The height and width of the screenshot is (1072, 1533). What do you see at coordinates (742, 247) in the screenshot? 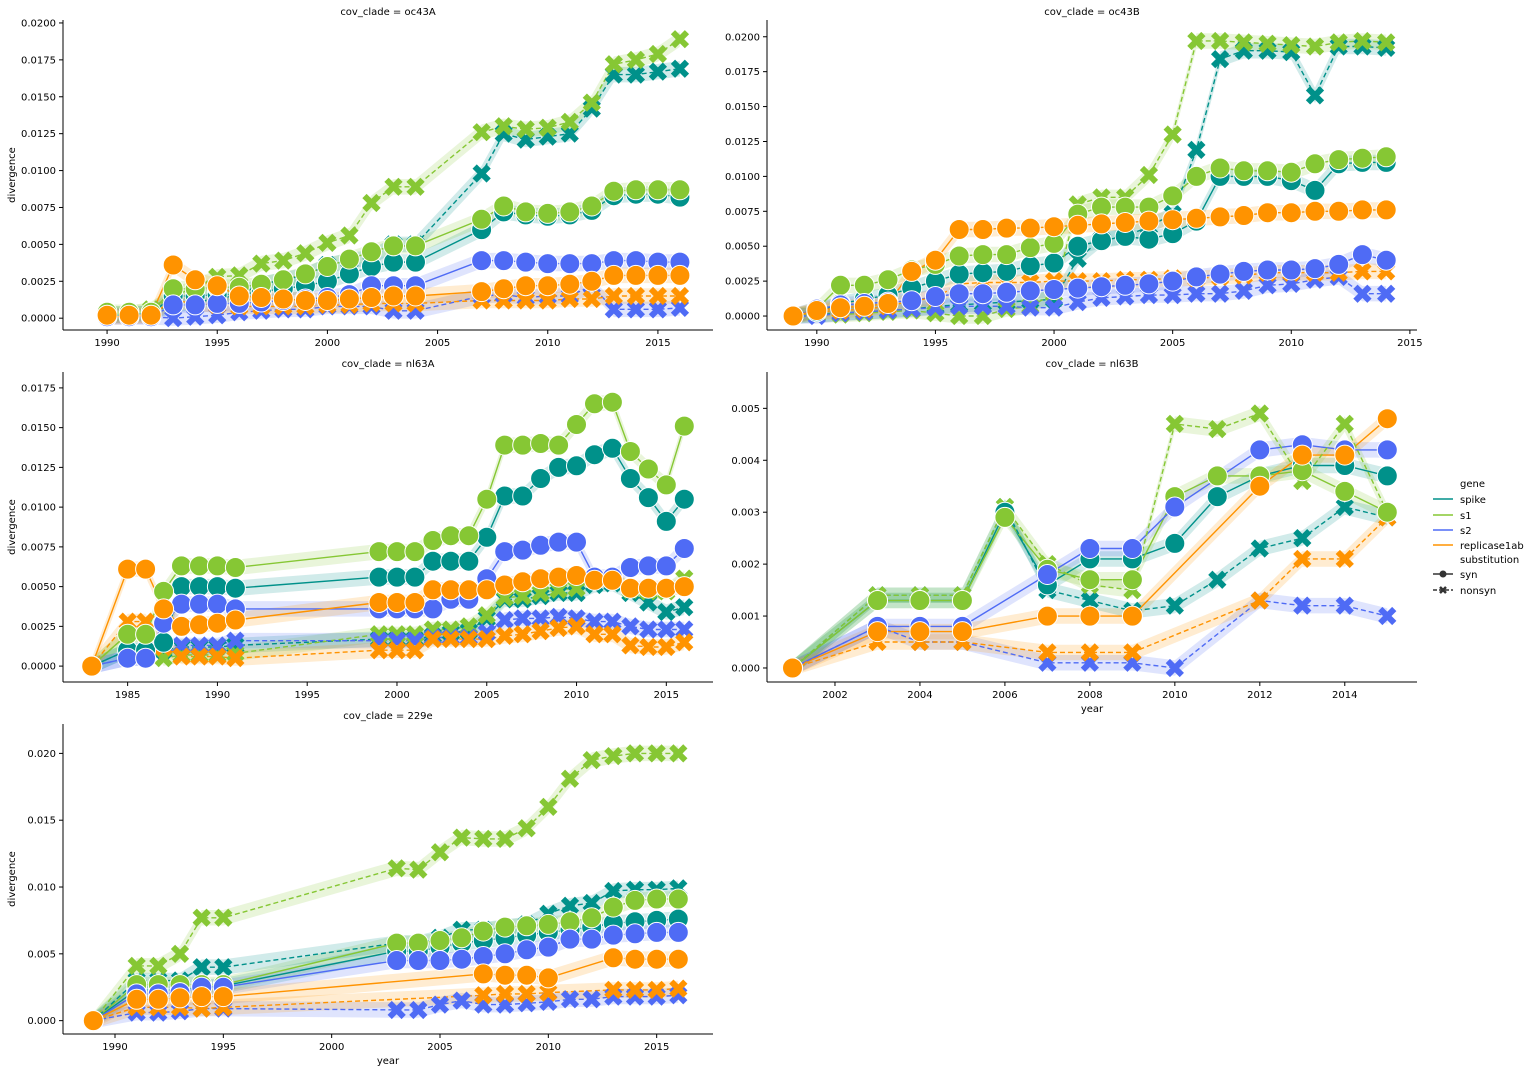
I see `y-tick-label: 0.0050` at bounding box center [742, 247].